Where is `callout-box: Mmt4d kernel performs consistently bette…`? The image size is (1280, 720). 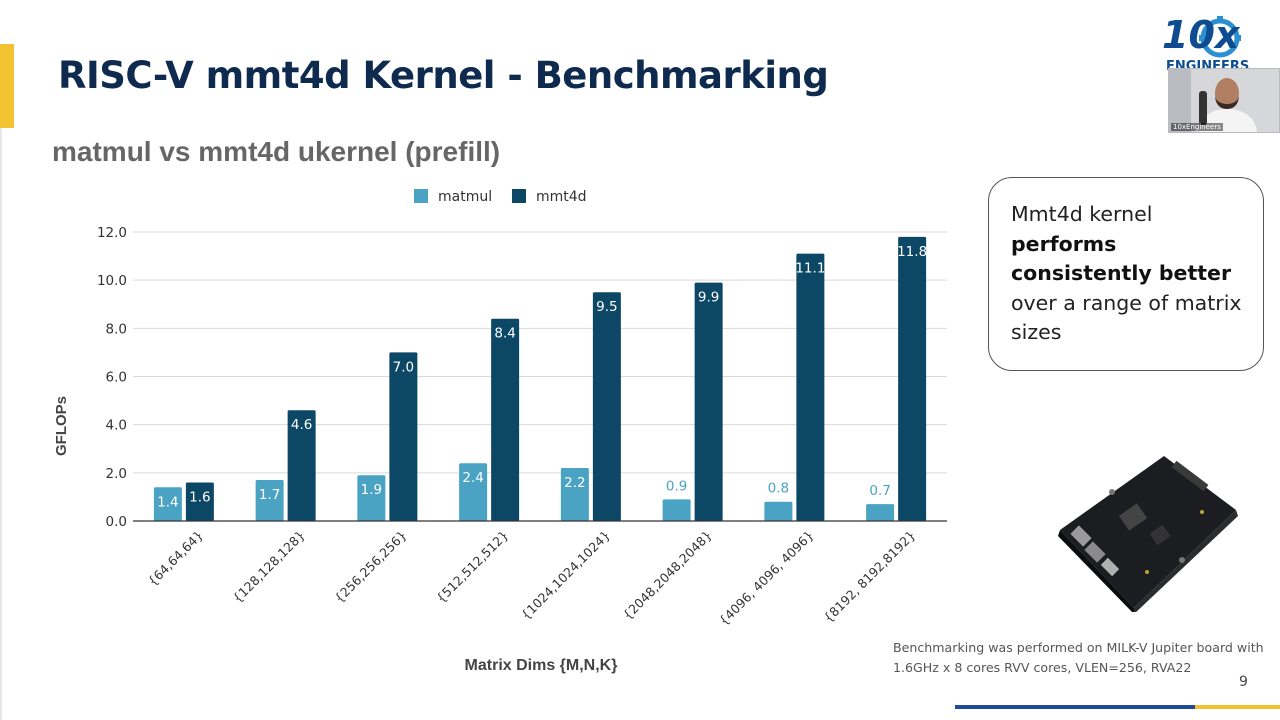 callout-box: Mmt4d kernel performs consistently bette… is located at coordinates (1126, 274).